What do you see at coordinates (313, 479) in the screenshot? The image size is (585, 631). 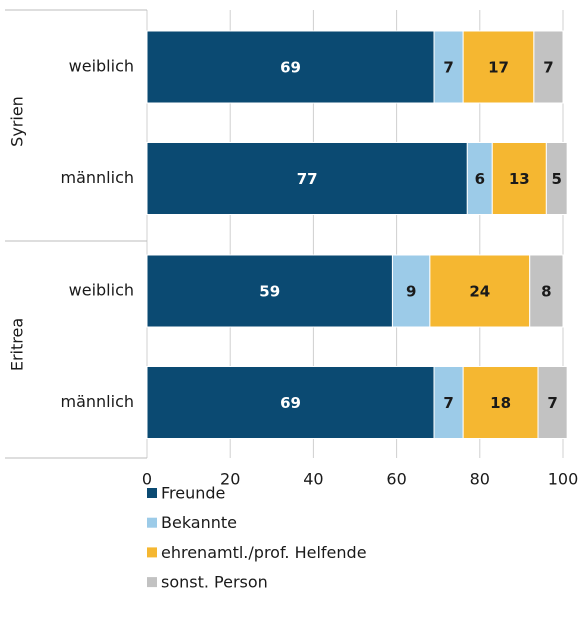 I see `x-tick-label: 40` at bounding box center [313, 479].